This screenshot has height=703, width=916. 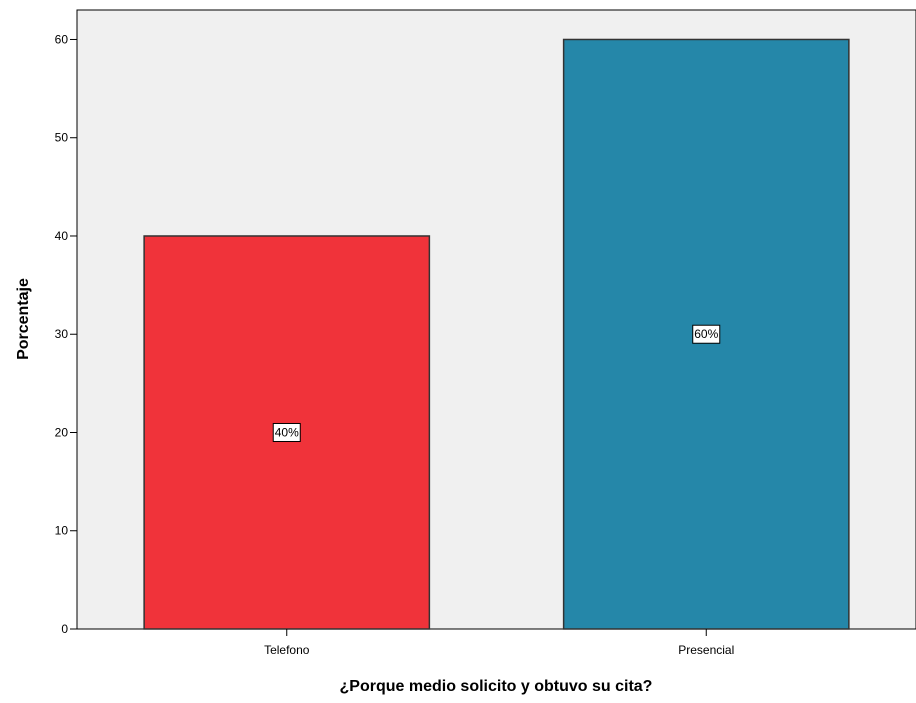 I want to click on y-axis: 0 10 20 30 40 50 60, so click(x=66, y=334).